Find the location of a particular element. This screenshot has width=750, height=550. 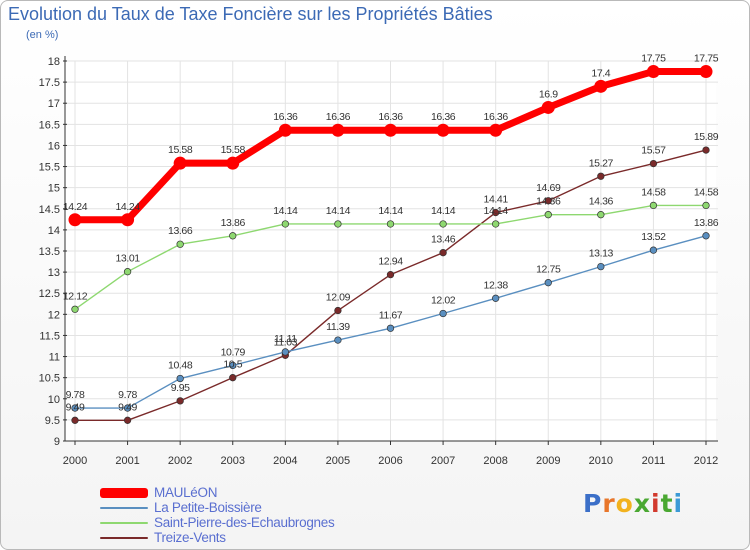

y-tick-label: 11.5 is located at coordinates (49, 336).